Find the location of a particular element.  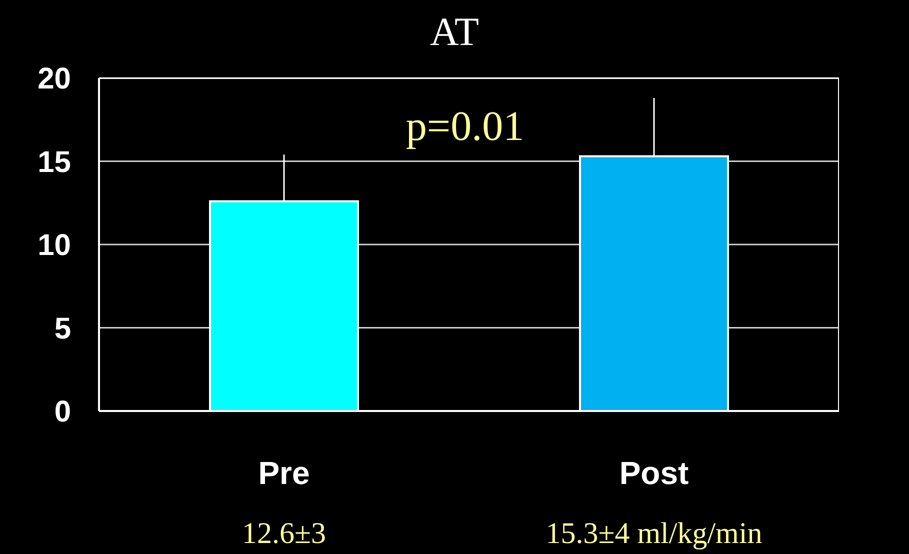

x-tick-label: Post is located at coordinates (654, 473).